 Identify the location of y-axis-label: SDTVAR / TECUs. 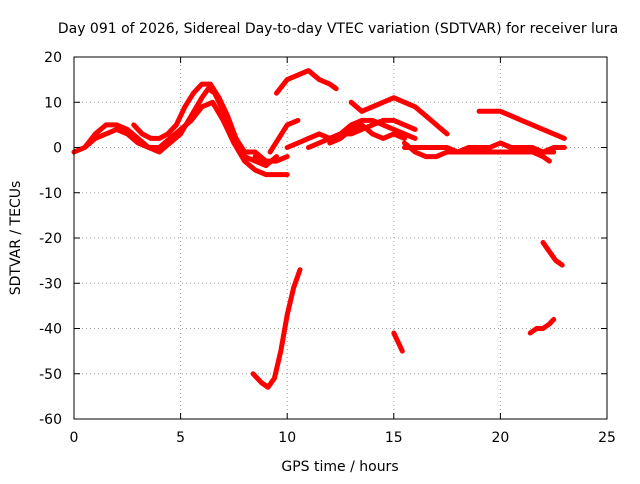
(16, 238).